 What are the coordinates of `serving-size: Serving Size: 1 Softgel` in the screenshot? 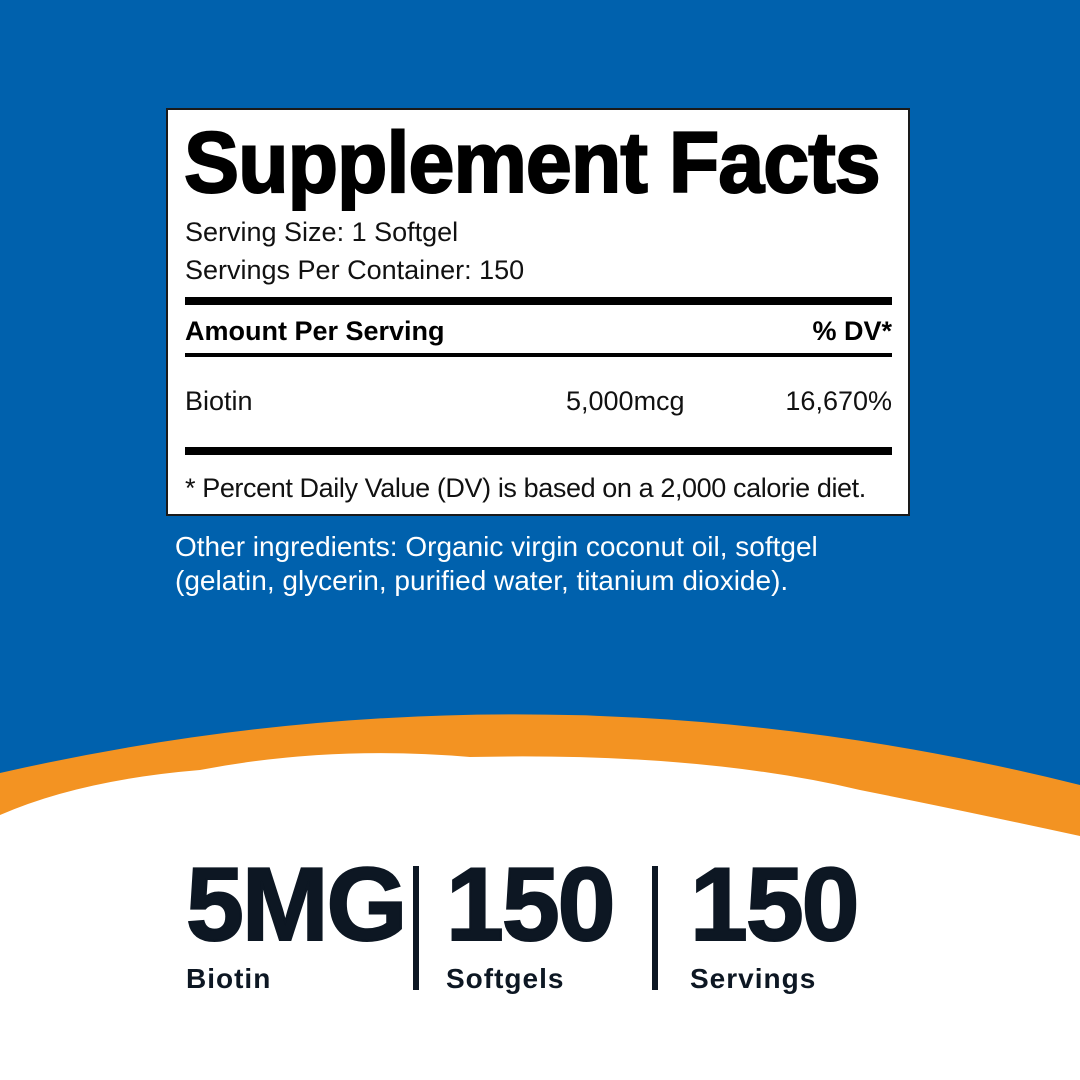 It's located at (322, 232).